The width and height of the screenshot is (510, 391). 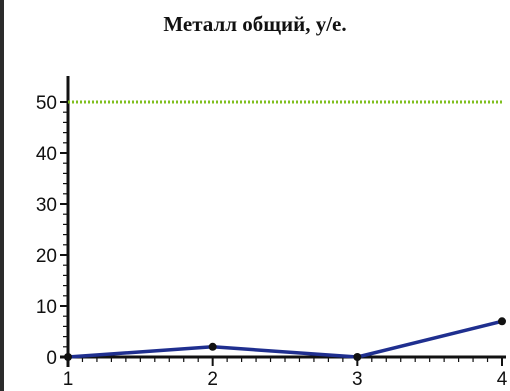 I want to click on x-tick-label: 4, so click(x=502, y=379).